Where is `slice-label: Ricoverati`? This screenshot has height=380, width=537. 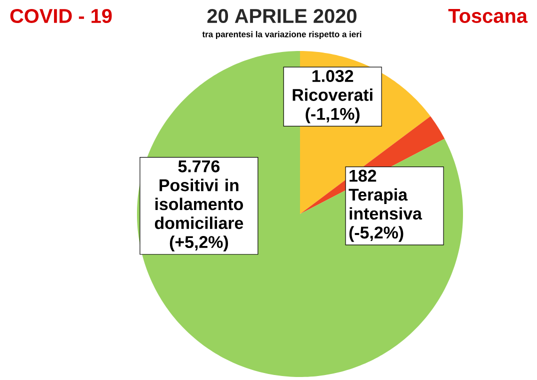
slice-label: Ricoverati is located at coordinates (332, 94).